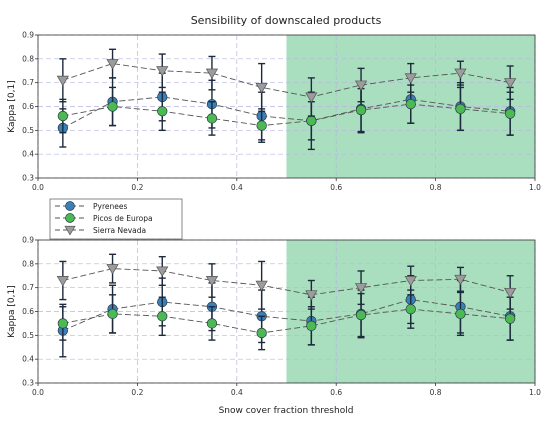  Describe the element at coordinates (119, 230) in the screenshot. I see `legend-label: Sierra Nevada` at that location.